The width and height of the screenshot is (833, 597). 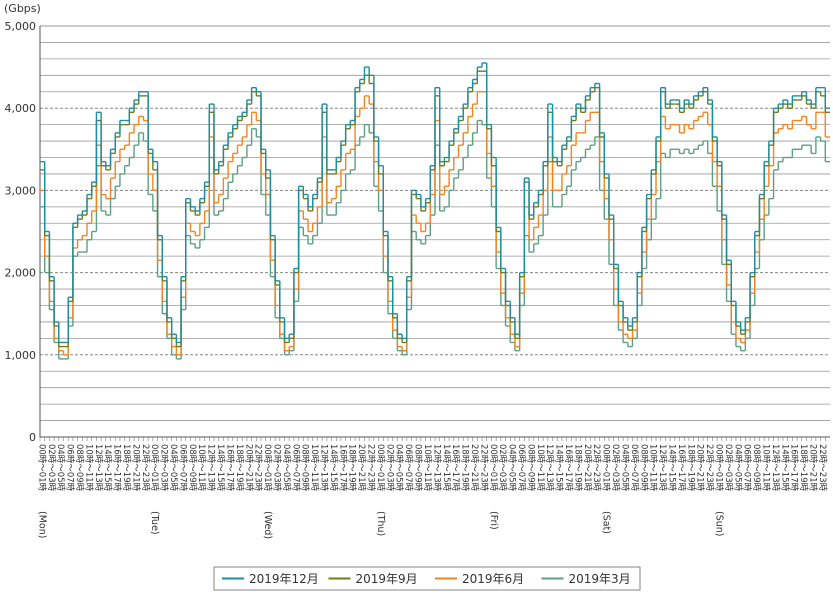 What do you see at coordinates (22, 8) in the screenshot?
I see `y-unit: (Gbps)` at bounding box center [22, 8].